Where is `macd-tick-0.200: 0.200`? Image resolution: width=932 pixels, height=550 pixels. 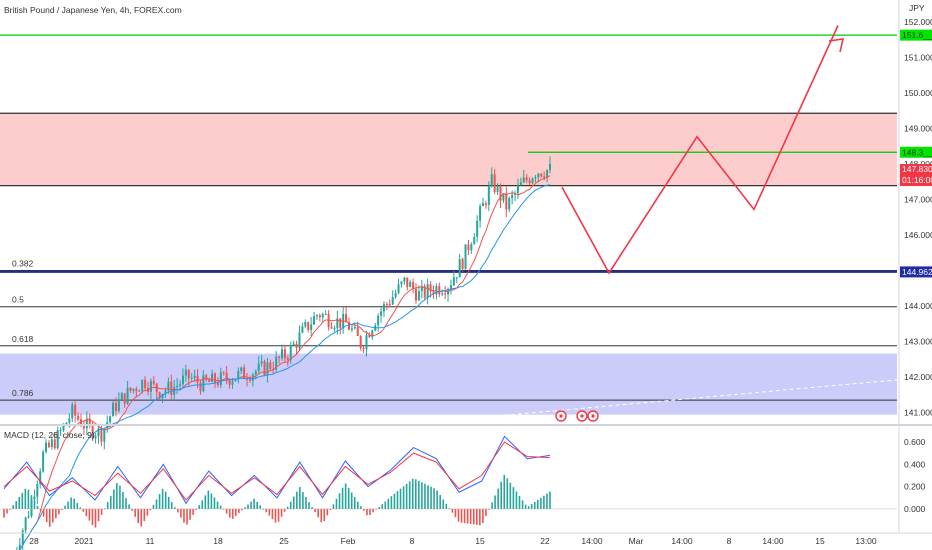
macd-tick-0.200: 0.200 is located at coordinates (915, 487).